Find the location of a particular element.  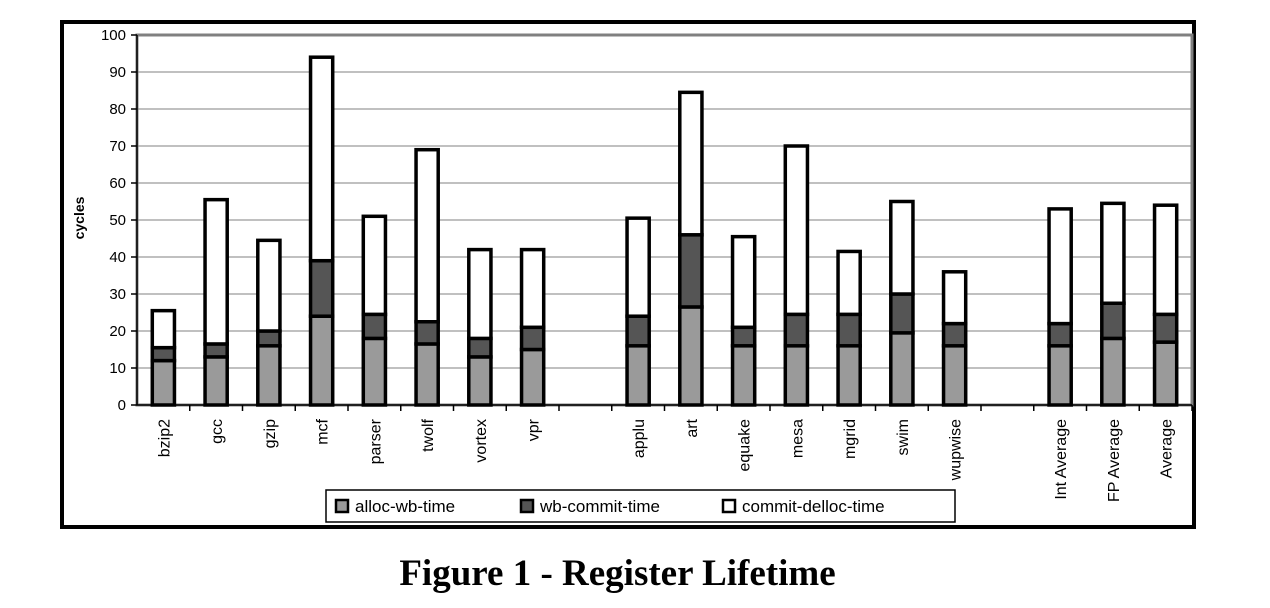

y-tick-label: 70 is located at coordinates (117, 146).